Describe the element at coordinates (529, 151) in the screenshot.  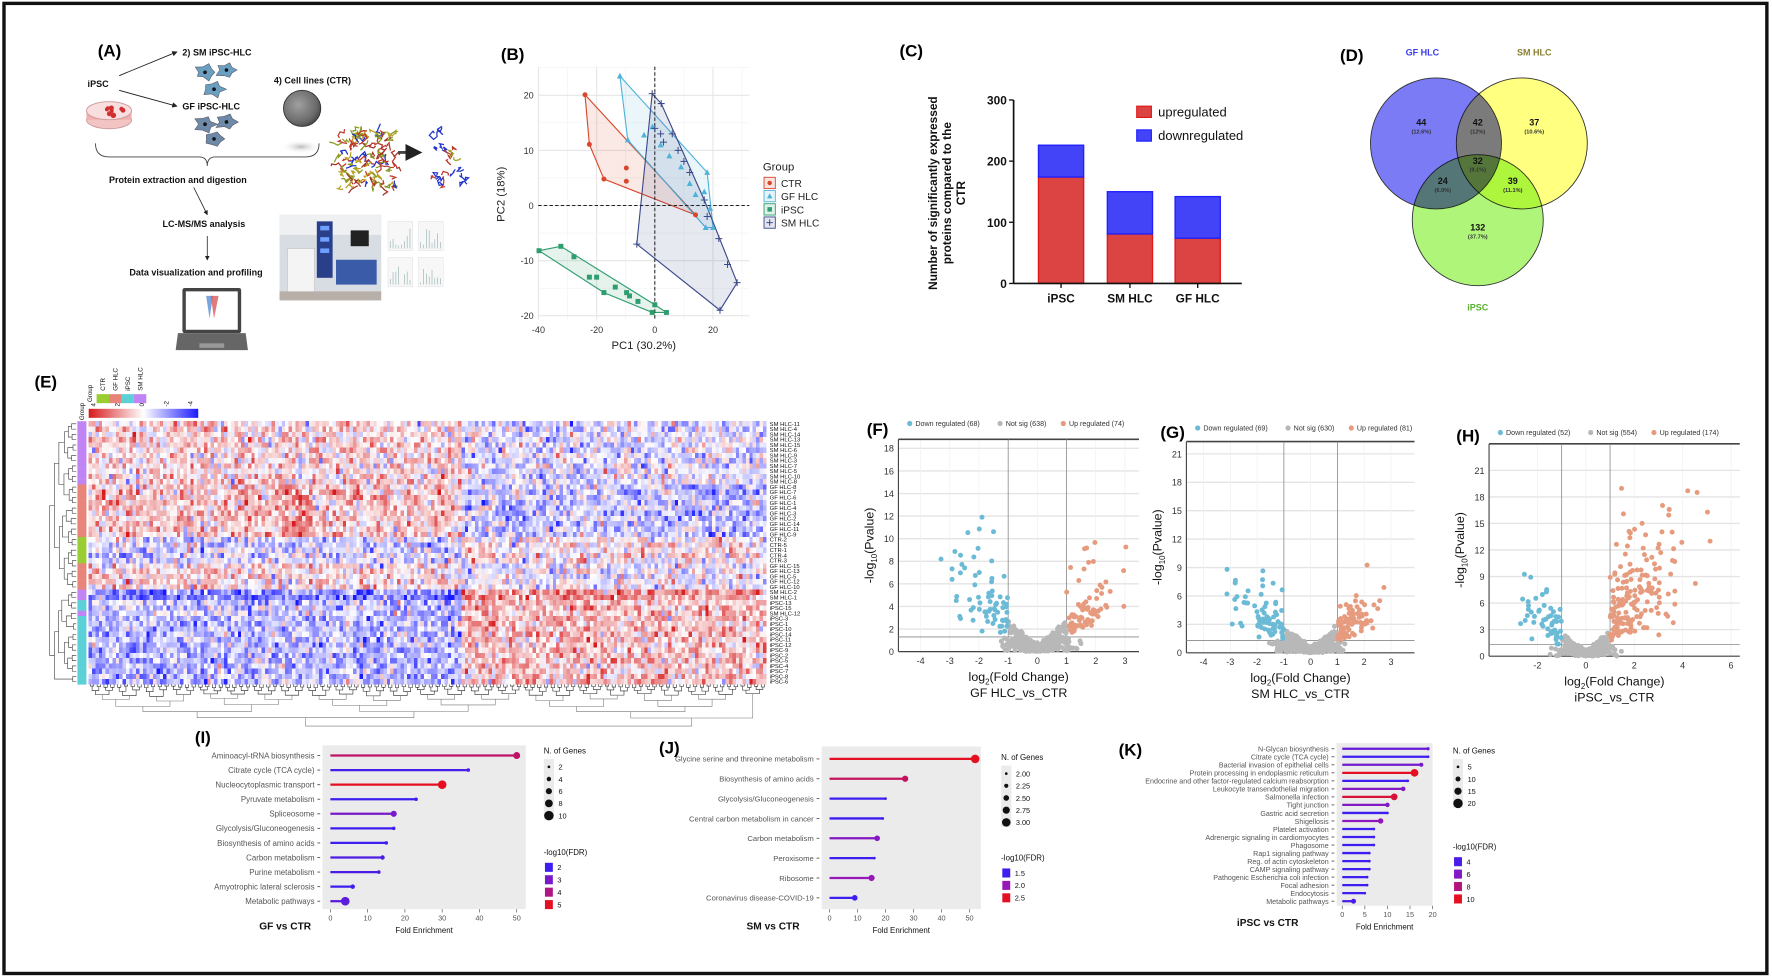
I see `y-tick-label: 10` at that location.